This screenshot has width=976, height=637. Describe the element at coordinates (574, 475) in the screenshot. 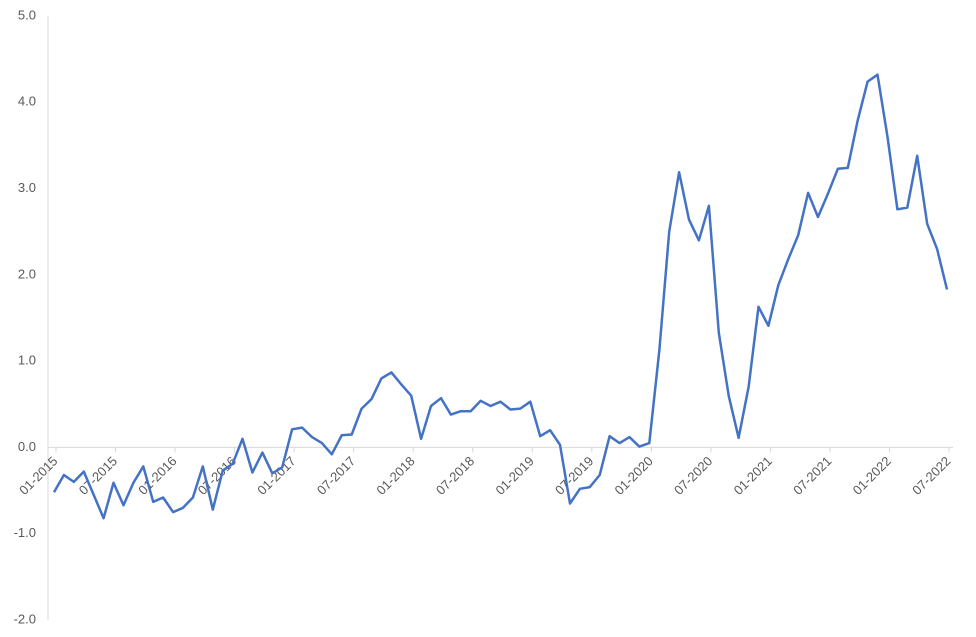

I see `x-tick-label: 07-2019` at that location.